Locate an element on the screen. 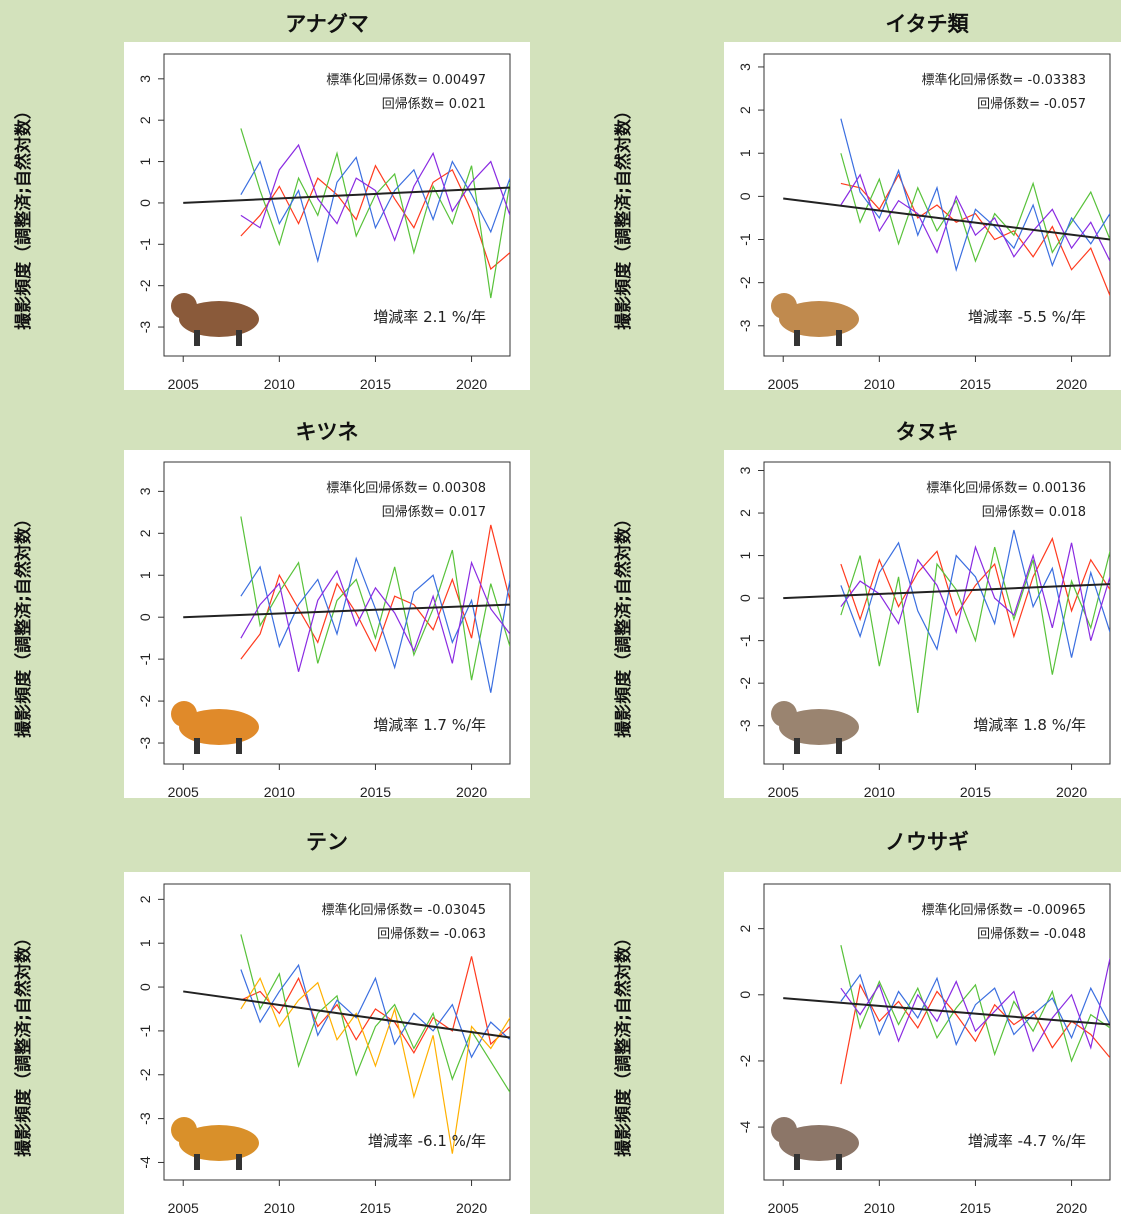 The image size is (1121, 1214). panel-title: テン is located at coordinates (327, 842).